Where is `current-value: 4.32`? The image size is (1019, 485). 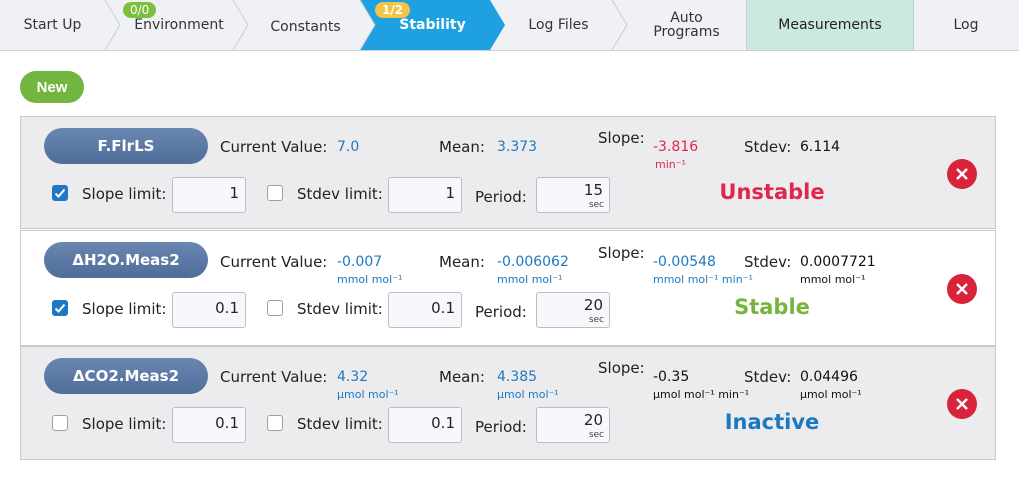
current-value: 4.32 is located at coordinates (353, 377).